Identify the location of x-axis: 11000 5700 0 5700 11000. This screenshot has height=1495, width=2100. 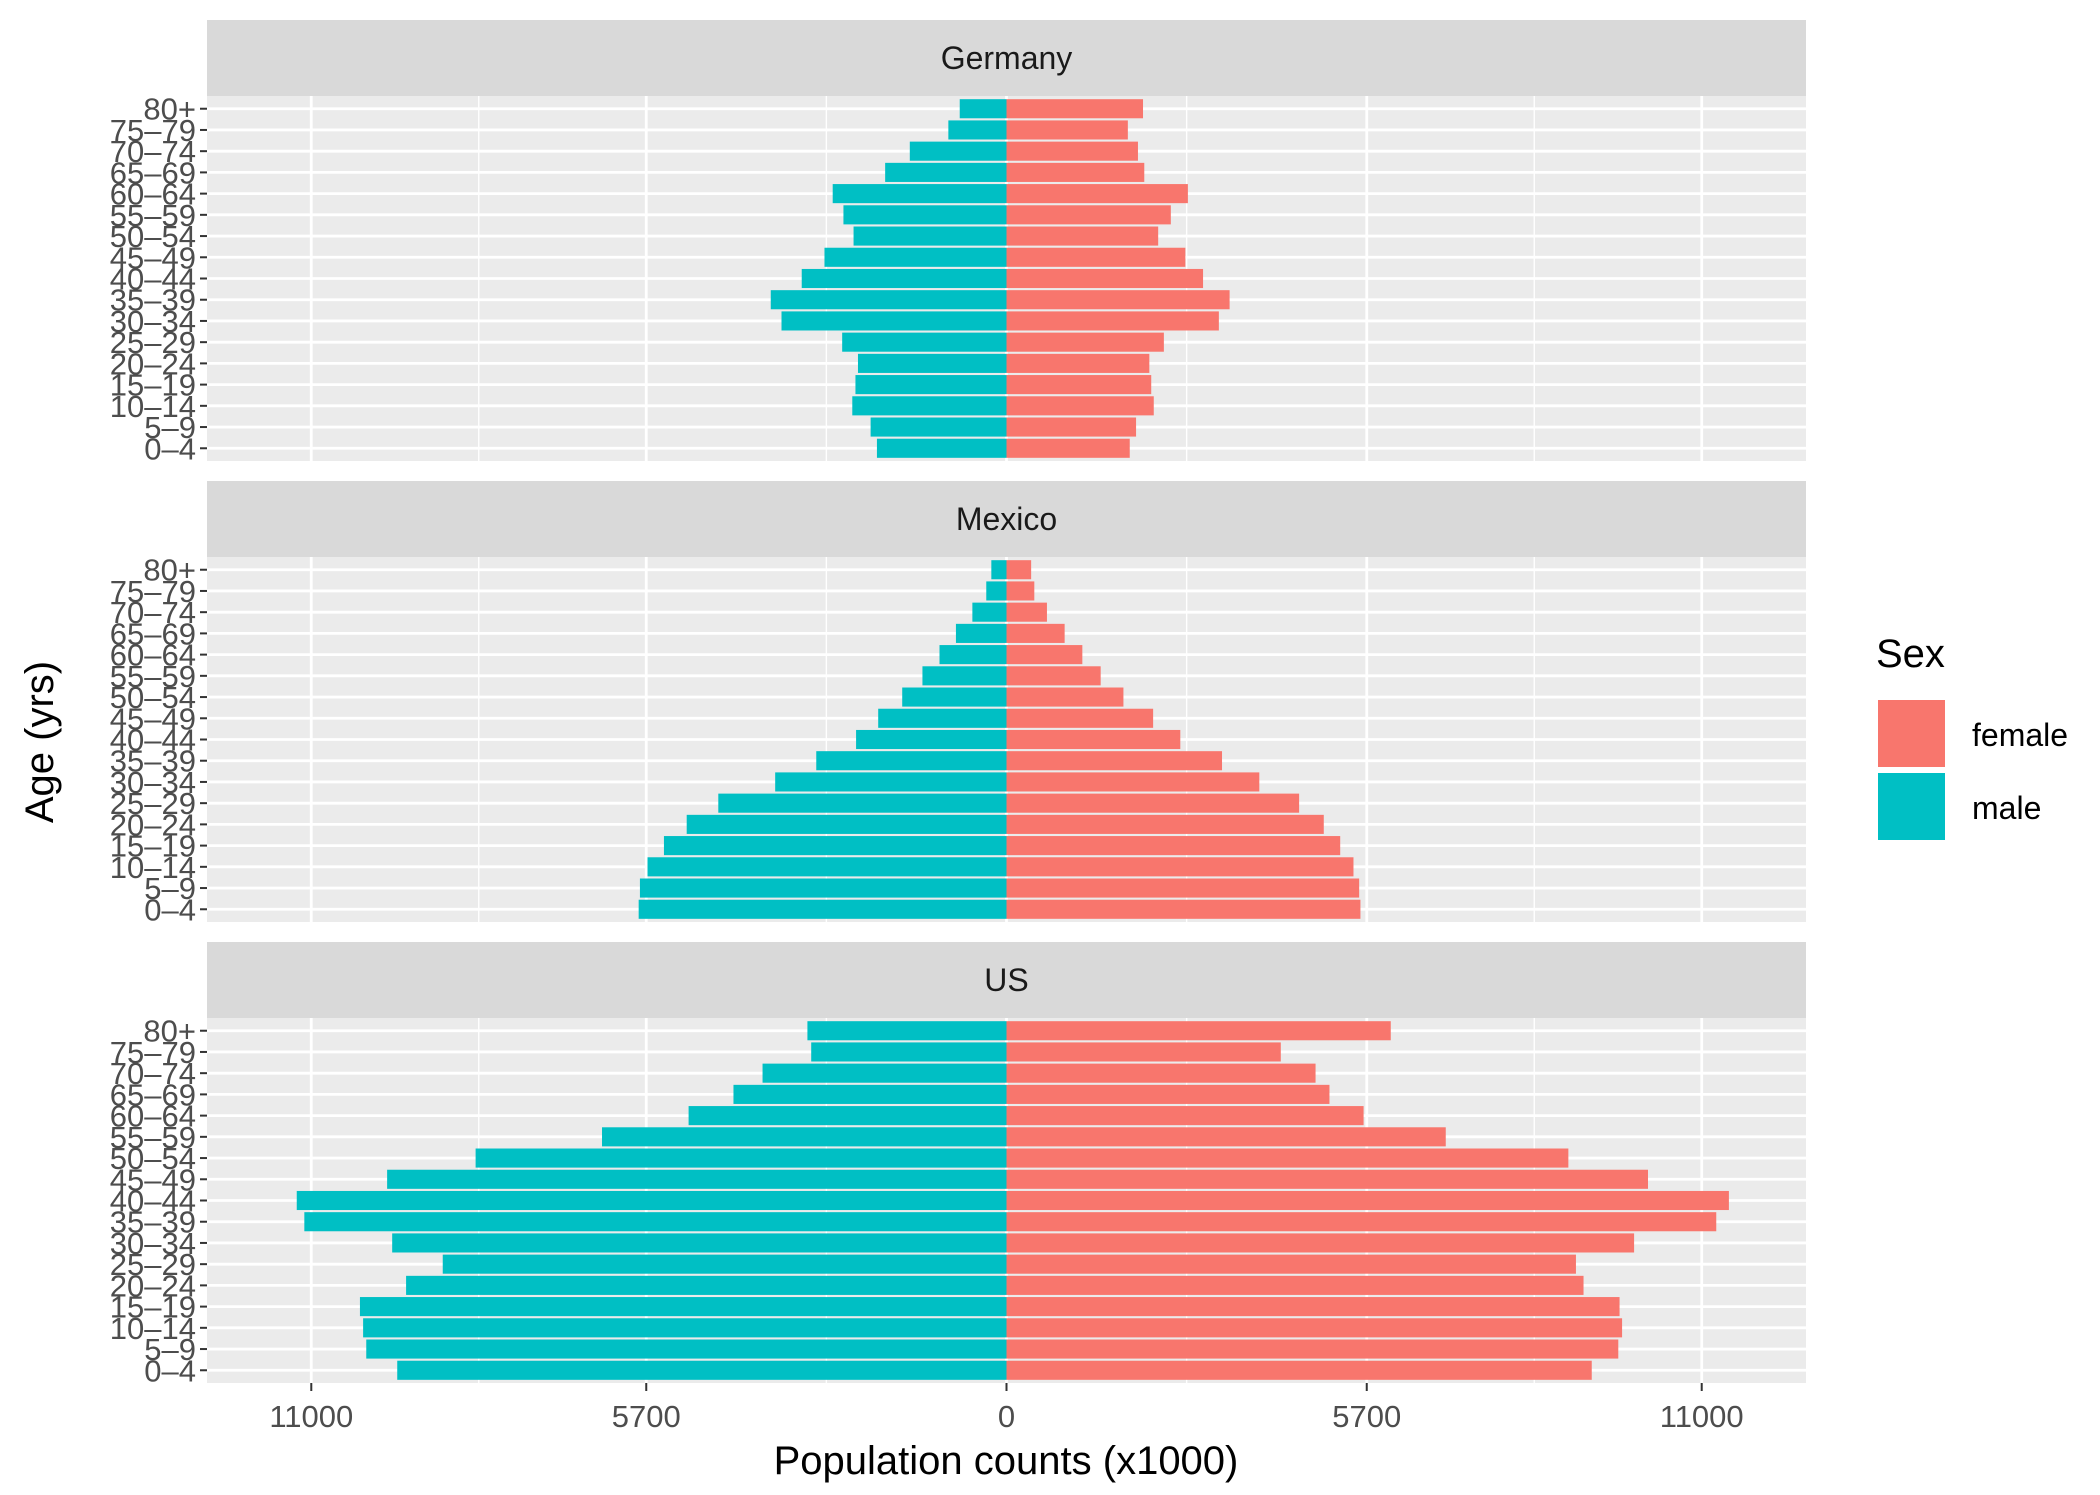
(1006, 1408).